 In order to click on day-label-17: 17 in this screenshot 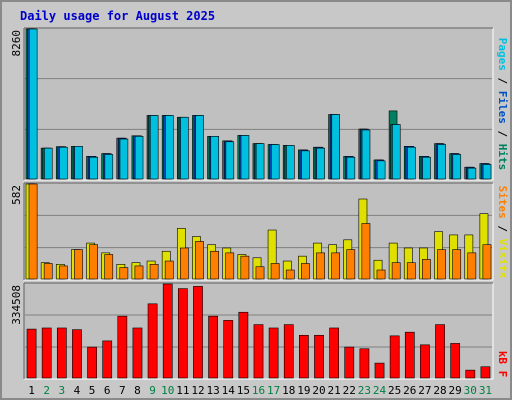, I will do `click(273, 390)`.